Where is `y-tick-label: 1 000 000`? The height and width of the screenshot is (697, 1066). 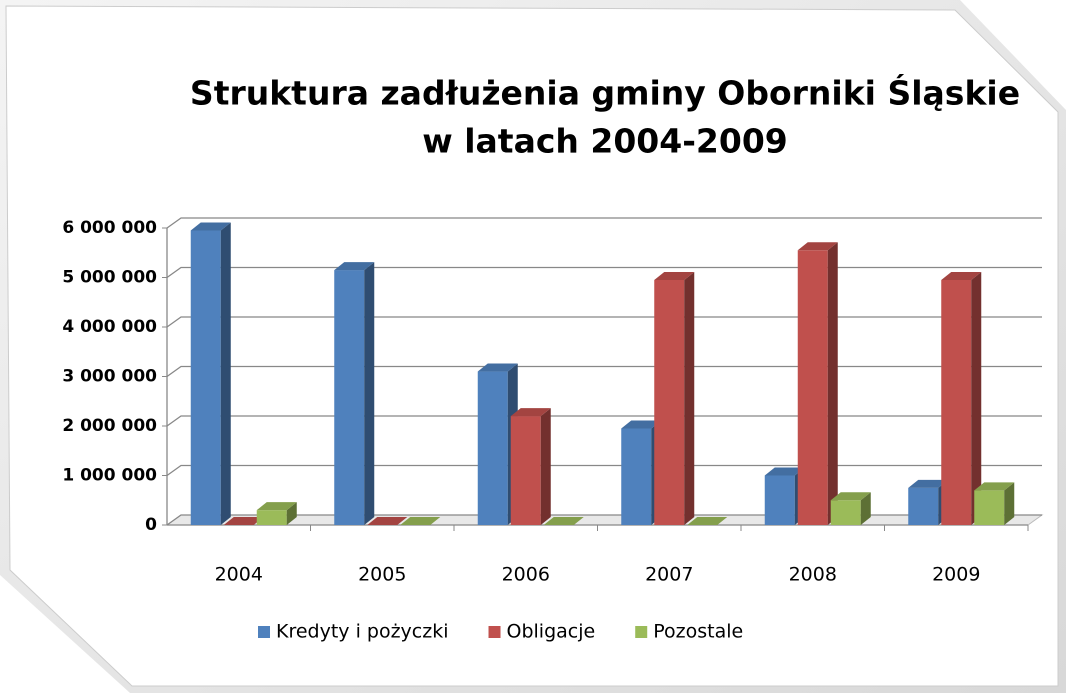 y-tick-label: 1 000 000 is located at coordinates (109, 476).